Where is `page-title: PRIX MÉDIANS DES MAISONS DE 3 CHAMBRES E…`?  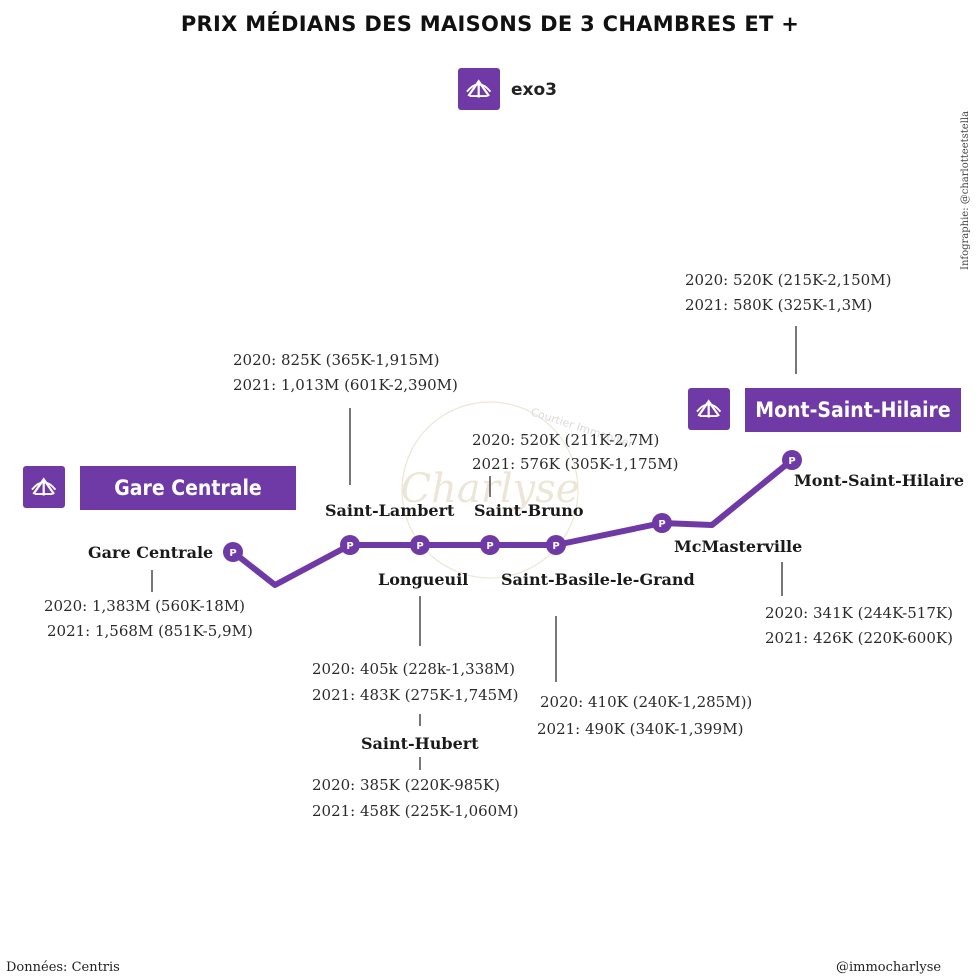 page-title: PRIX MÉDIANS DES MAISONS DE 3 CHAMBRES E… is located at coordinates (490, 24).